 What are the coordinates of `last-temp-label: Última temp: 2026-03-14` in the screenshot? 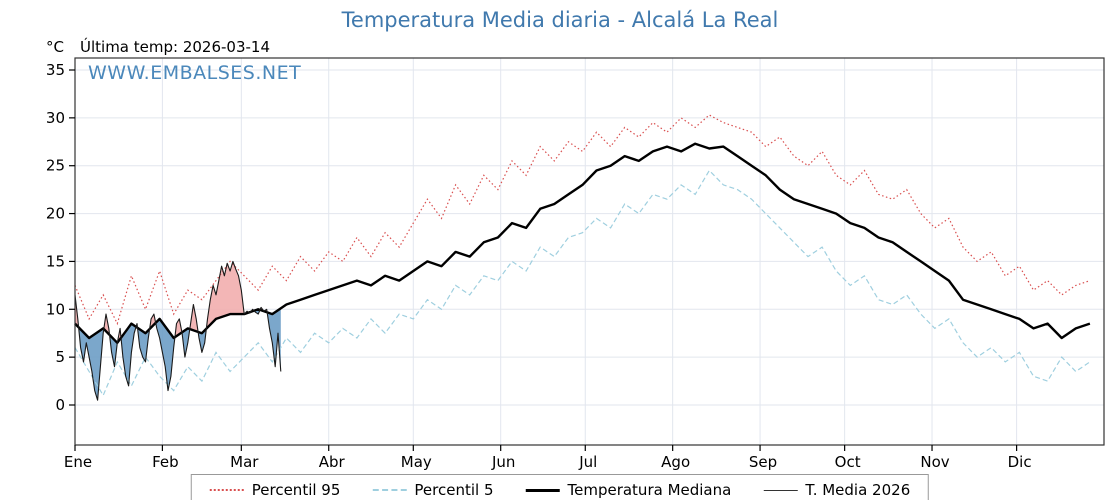 It's located at (175, 47).